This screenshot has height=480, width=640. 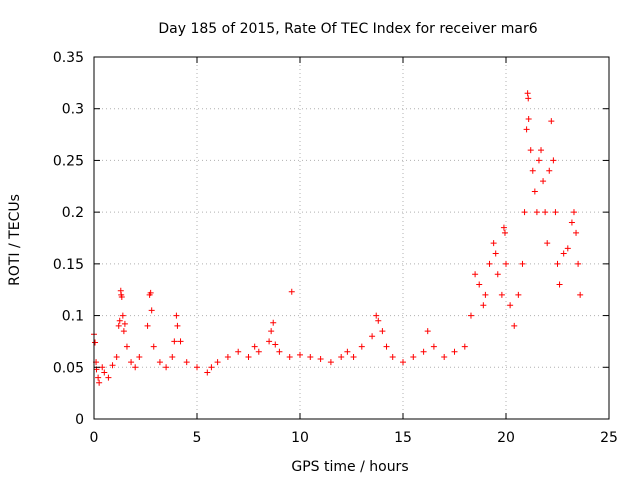 I want to click on y-tick-label: 0.2, so click(x=73, y=213).